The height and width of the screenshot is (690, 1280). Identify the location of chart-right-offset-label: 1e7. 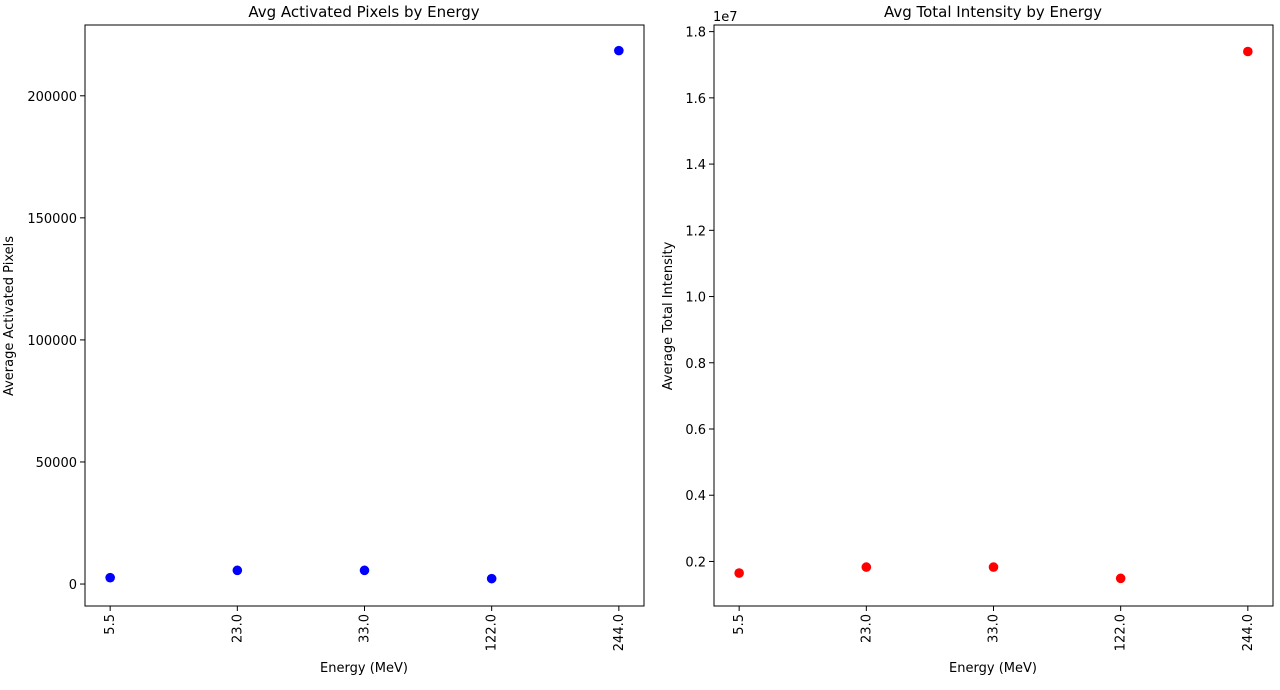
(725, 17).